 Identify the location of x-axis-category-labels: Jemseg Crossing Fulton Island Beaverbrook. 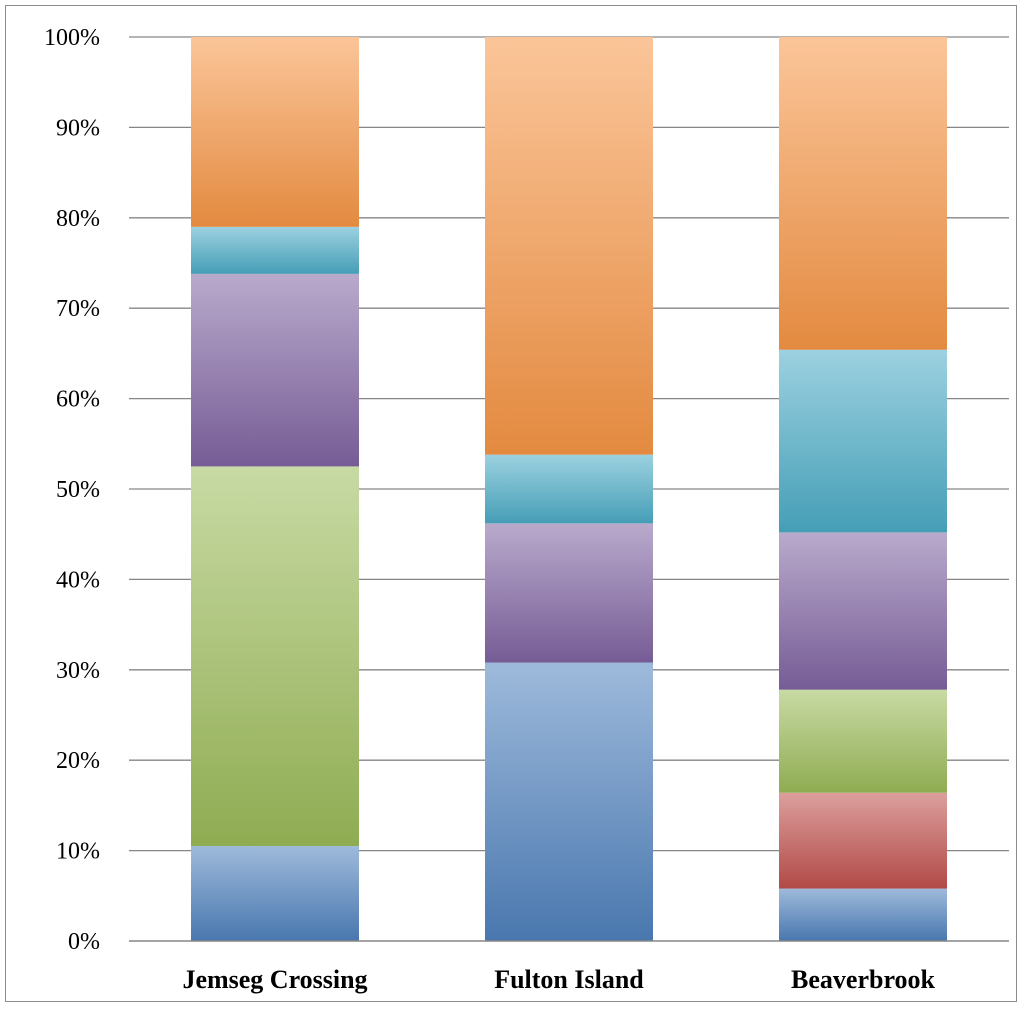
(558, 979).